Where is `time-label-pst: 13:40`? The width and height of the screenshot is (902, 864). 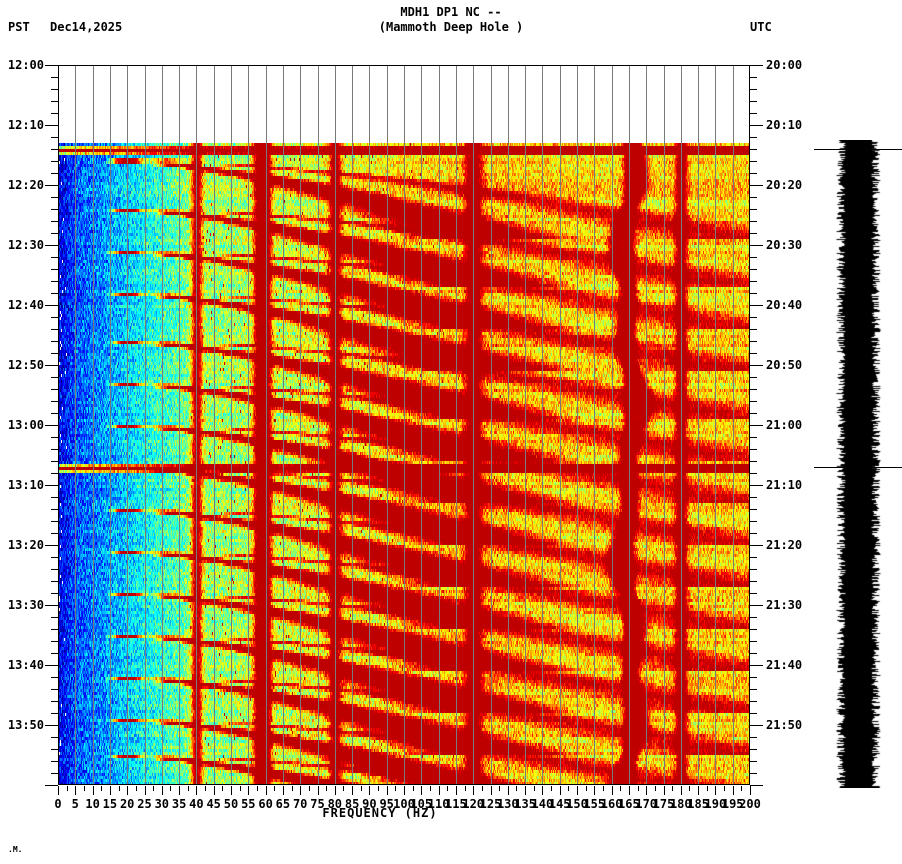 time-label-pst: 13:40 is located at coordinates (25, 665).